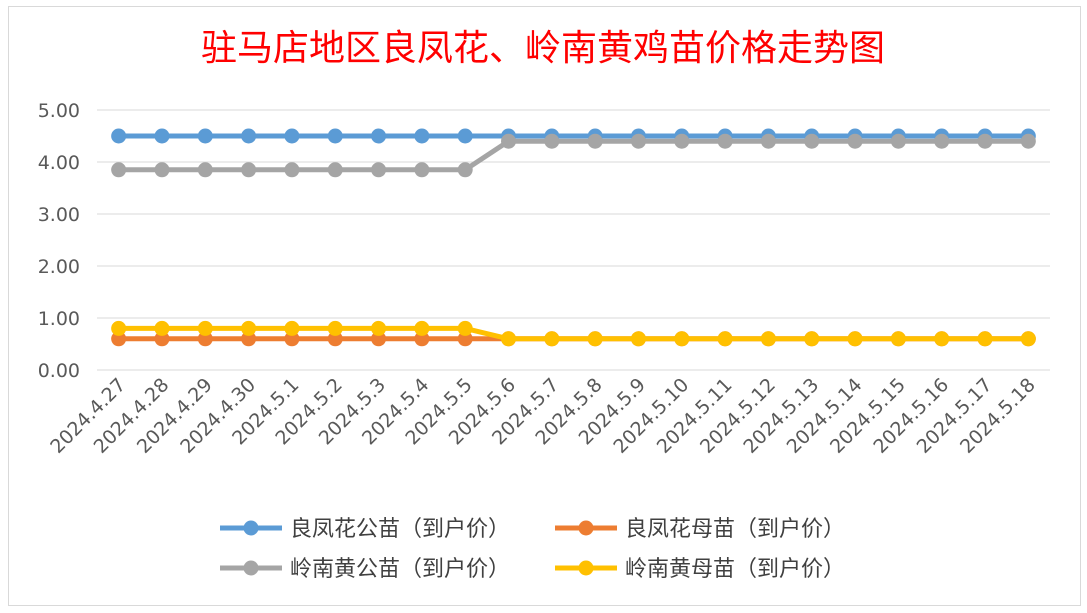  I want to click on y-axis-labels: 0.00 1.00 2.00 3.00 4.00 5.00, so click(59, 241).